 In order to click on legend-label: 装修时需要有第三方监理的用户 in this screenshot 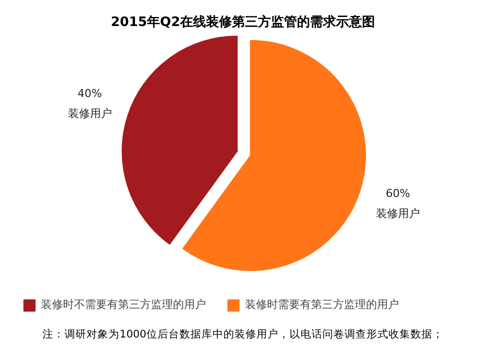, I will do `click(322, 304)`.